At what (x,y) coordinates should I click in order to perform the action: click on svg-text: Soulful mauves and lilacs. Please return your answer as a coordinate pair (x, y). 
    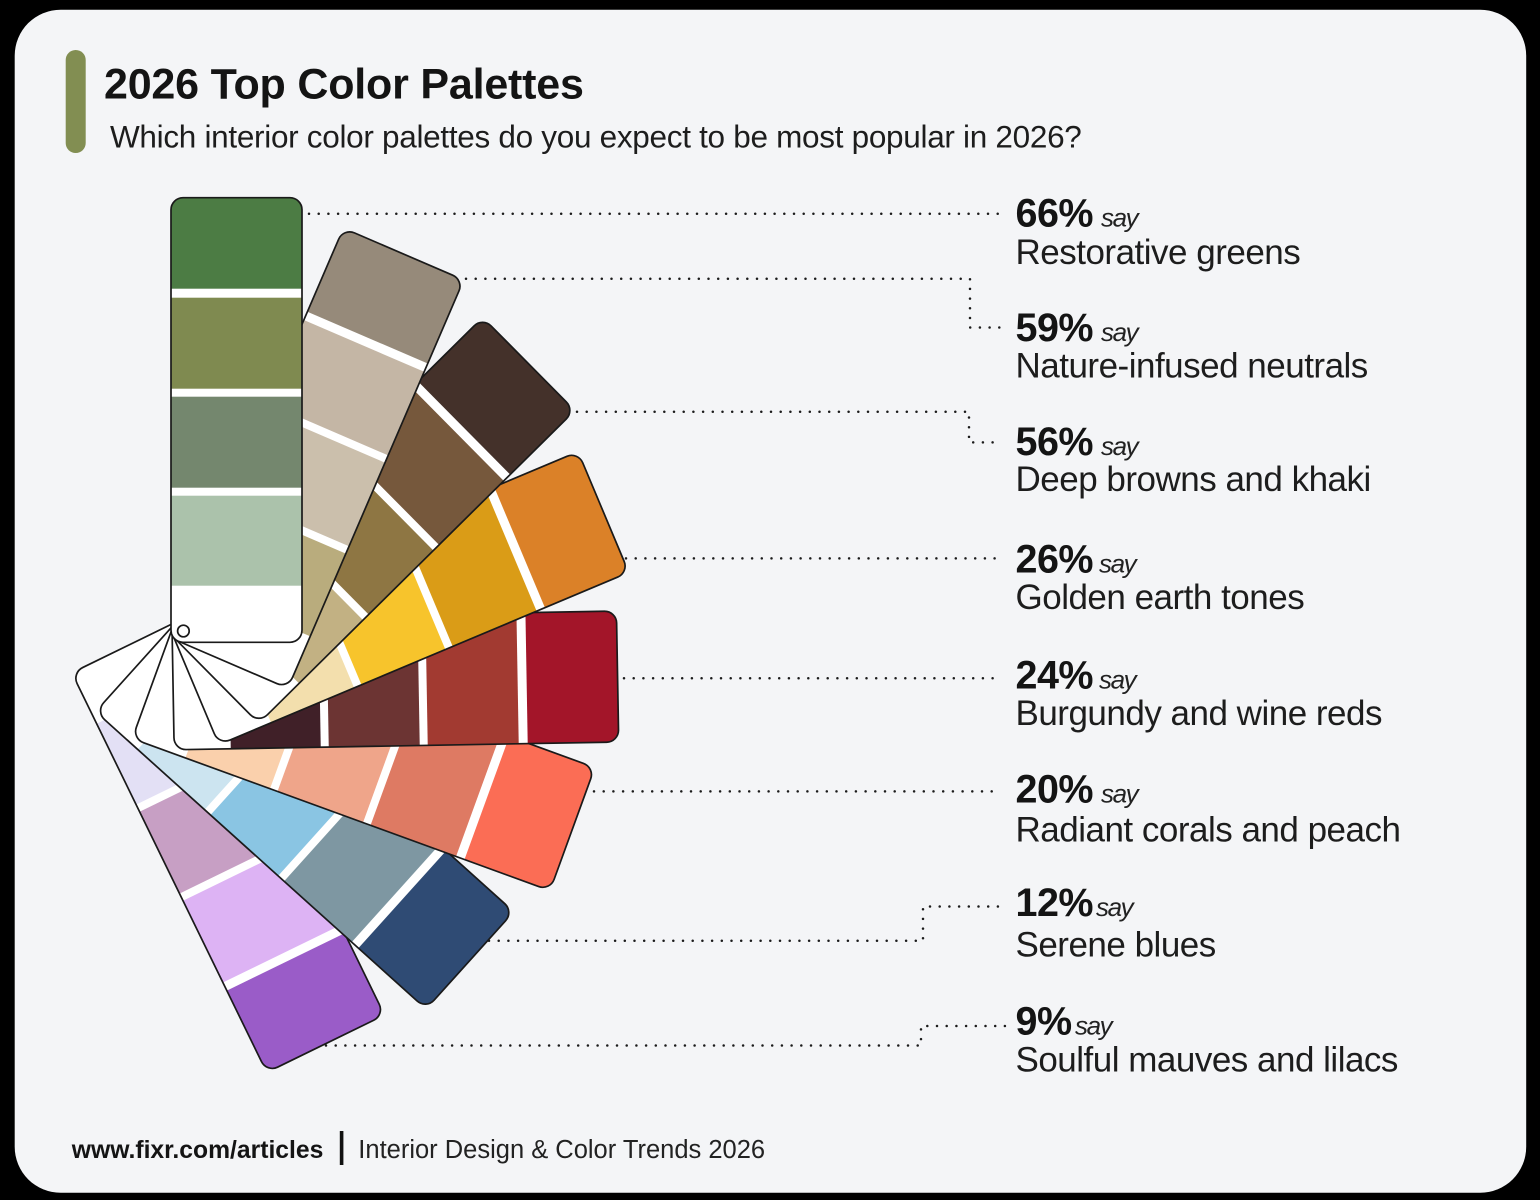
    Looking at the image, I should click on (1207, 1060).